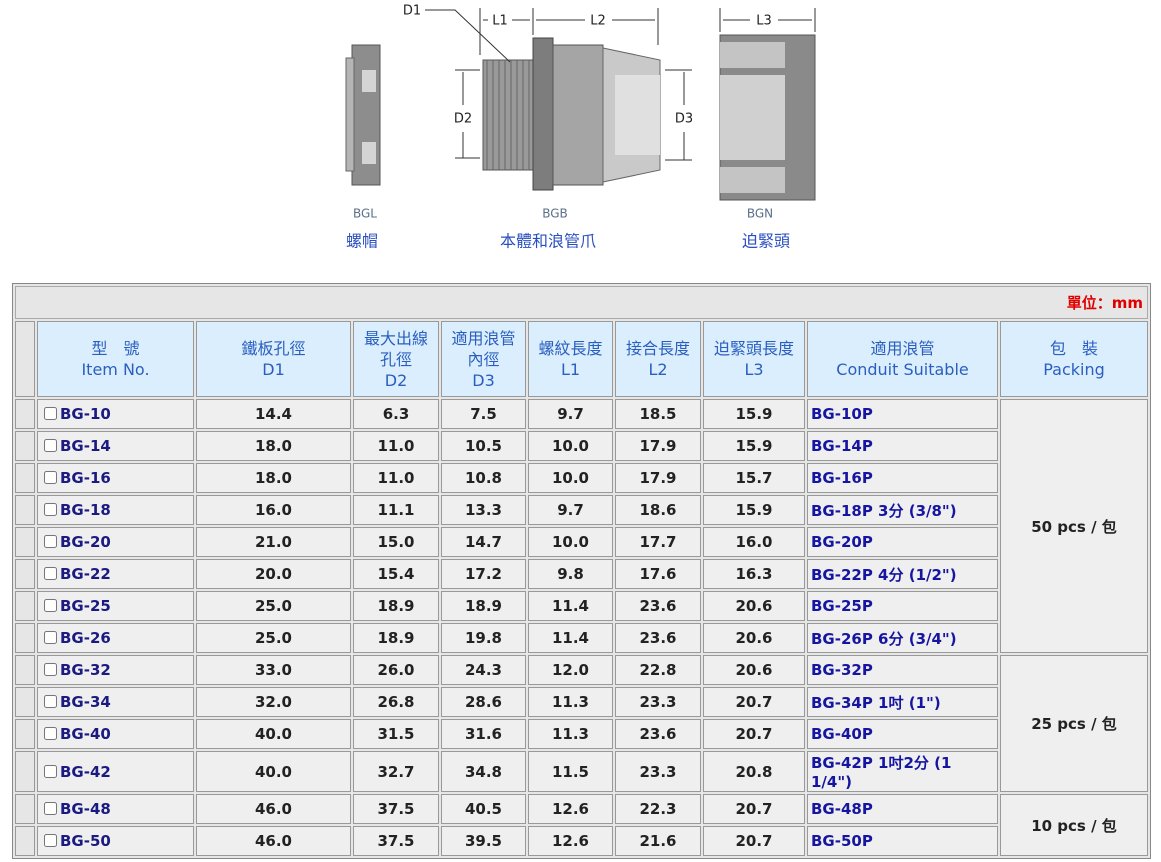 The image size is (1161, 862). What do you see at coordinates (842, 734) in the screenshot?
I see `conduit: BG-40P` at bounding box center [842, 734].